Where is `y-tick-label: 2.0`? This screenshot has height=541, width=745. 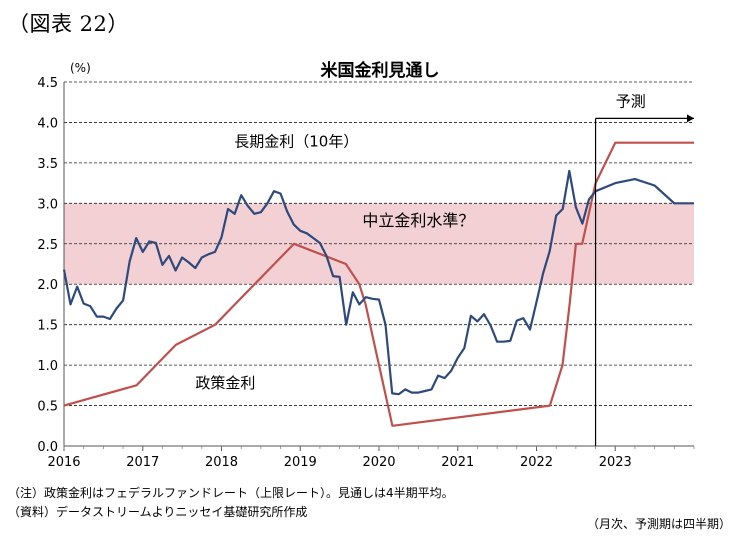
y-tick-label: 2.0 is located at coordinates (47, 285).